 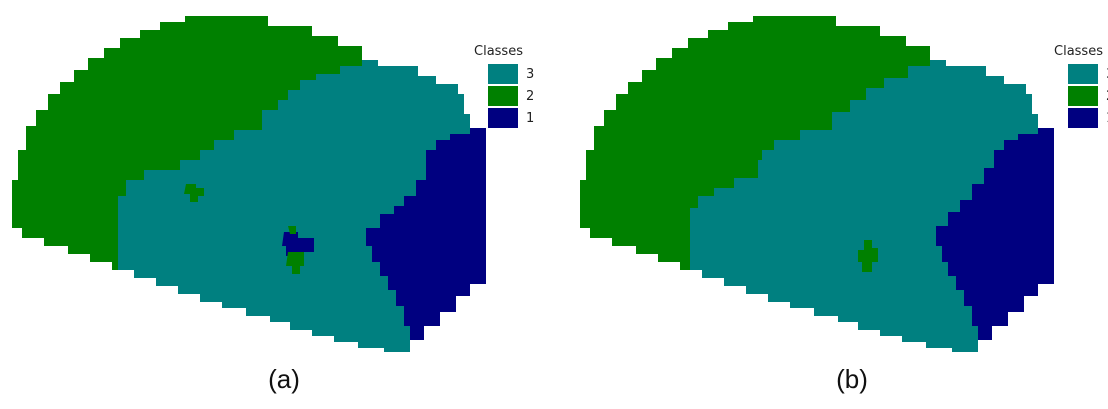 What do you see at coordinates (298, 244) in the screenshot?
I see `region-class-1-patch` at bounding box center [298, 244].